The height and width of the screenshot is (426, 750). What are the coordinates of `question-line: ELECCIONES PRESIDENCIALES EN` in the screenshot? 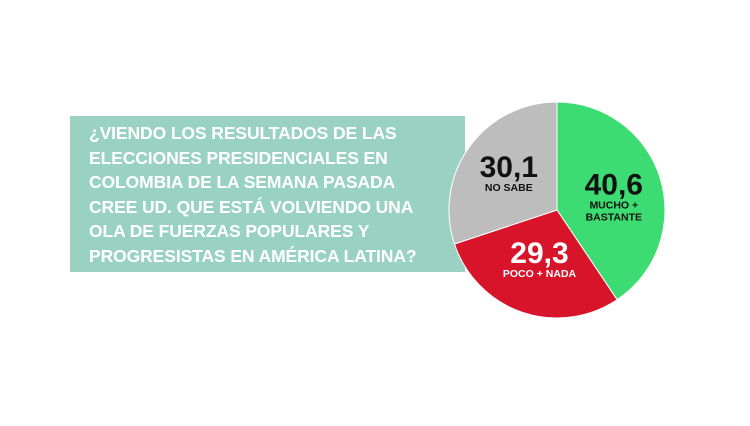 It's located at (238, 157).